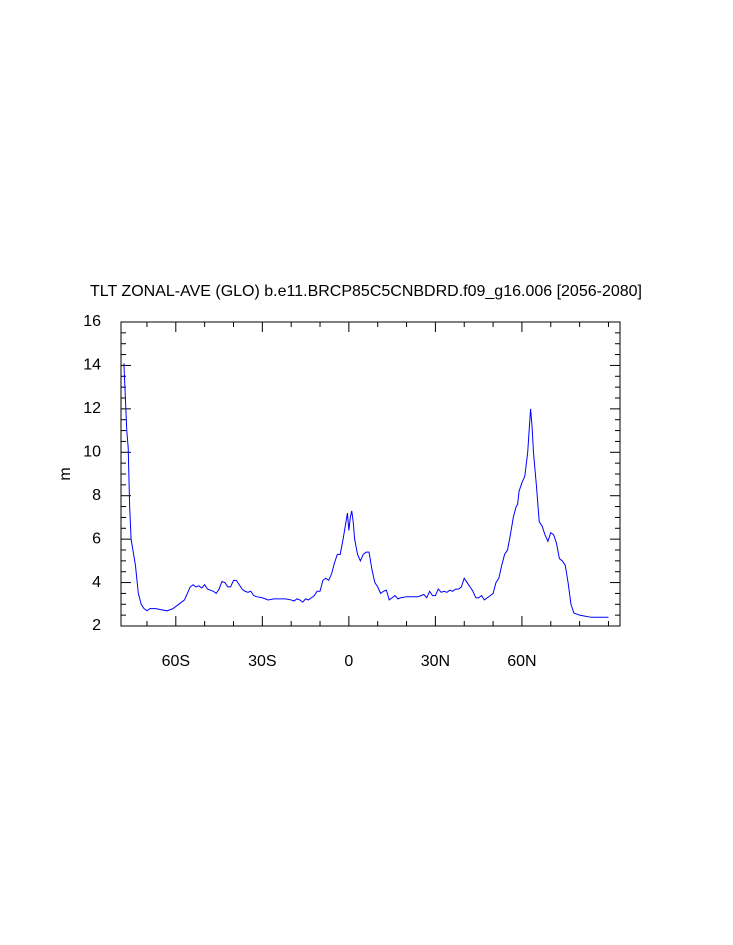 The image size is (733, 945). I want to click on x-tick-label: 30S, so click(262, 661).